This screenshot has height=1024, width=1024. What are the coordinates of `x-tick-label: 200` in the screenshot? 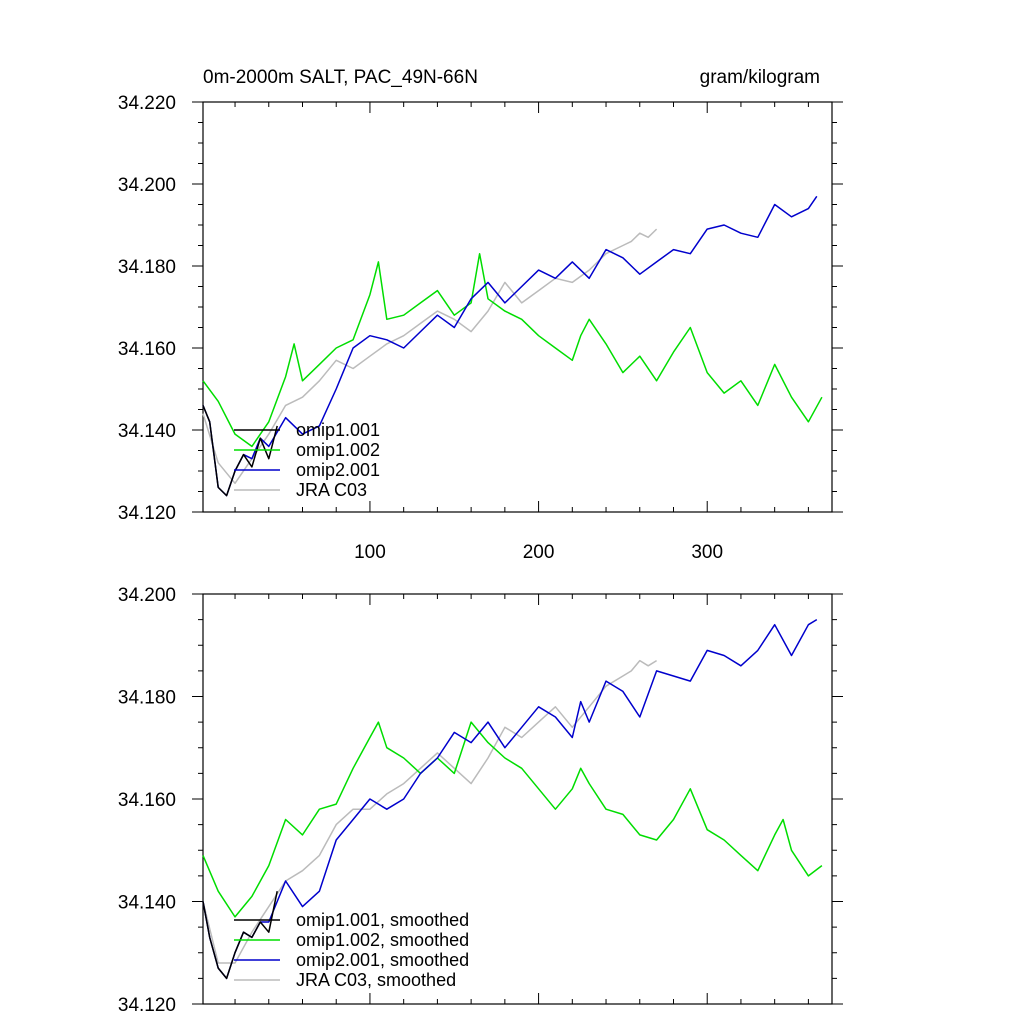 It's located at (539, 552).